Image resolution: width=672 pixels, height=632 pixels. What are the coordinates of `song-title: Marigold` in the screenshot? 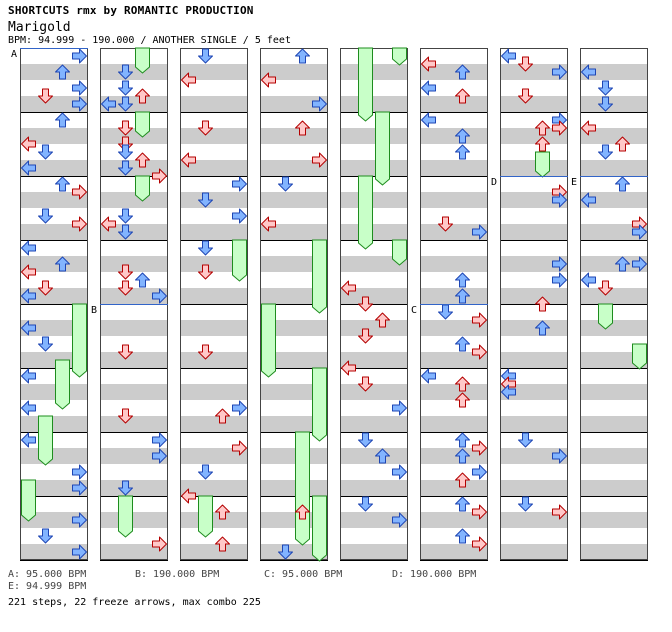 It's located at (39, 27).